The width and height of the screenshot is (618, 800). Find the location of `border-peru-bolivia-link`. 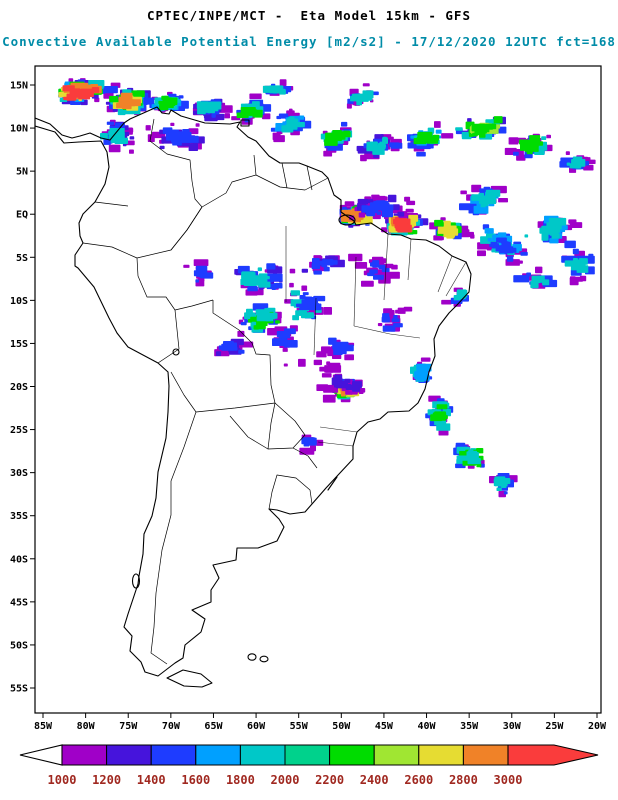

border-peru-bolivia-link is located at coordinates (194, 305).